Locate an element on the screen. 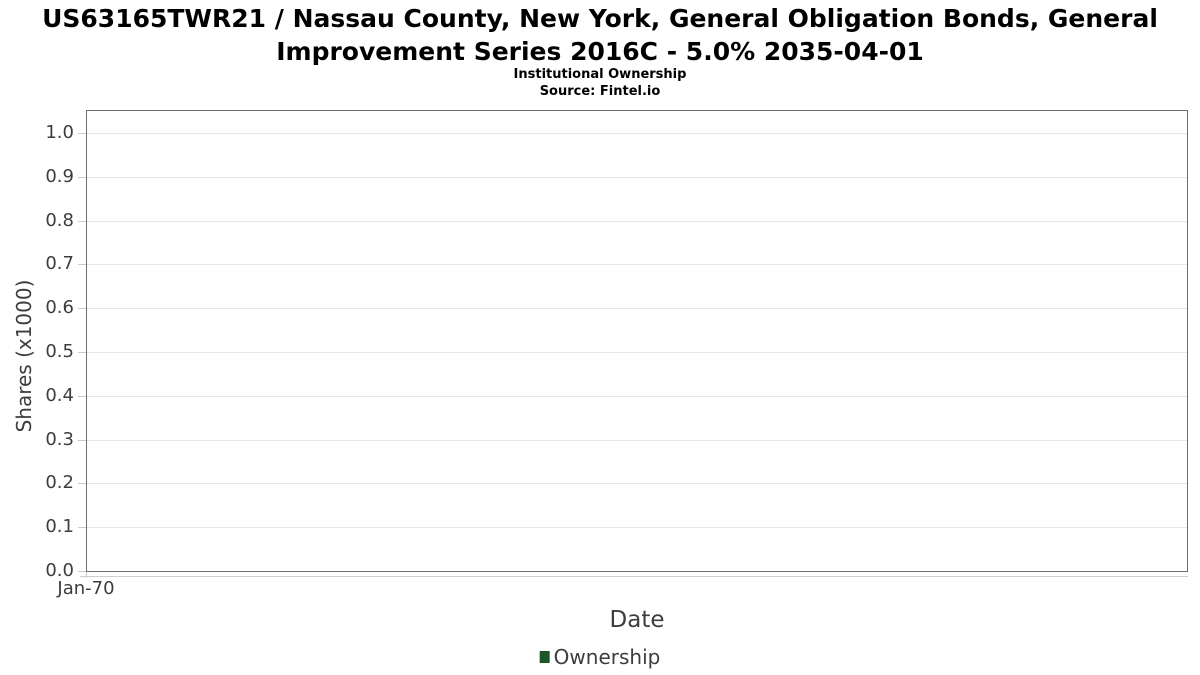 This screenshot has height=675, width=1200. y-axis-tick-label: 0.3 is located at coordinates (59, 439).